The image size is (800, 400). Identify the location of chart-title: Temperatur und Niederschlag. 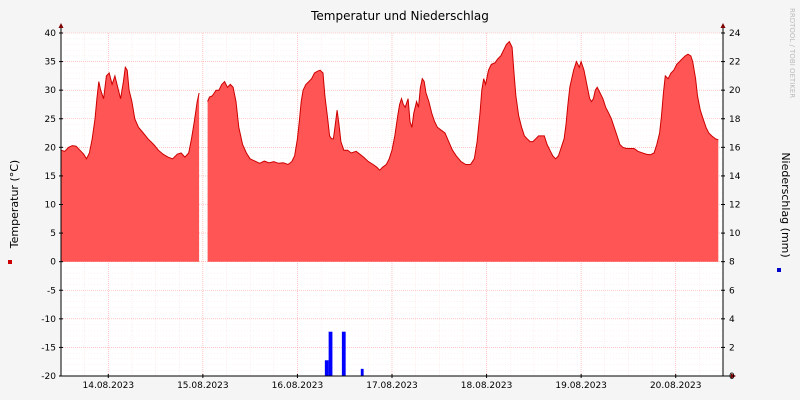
(399, 16).